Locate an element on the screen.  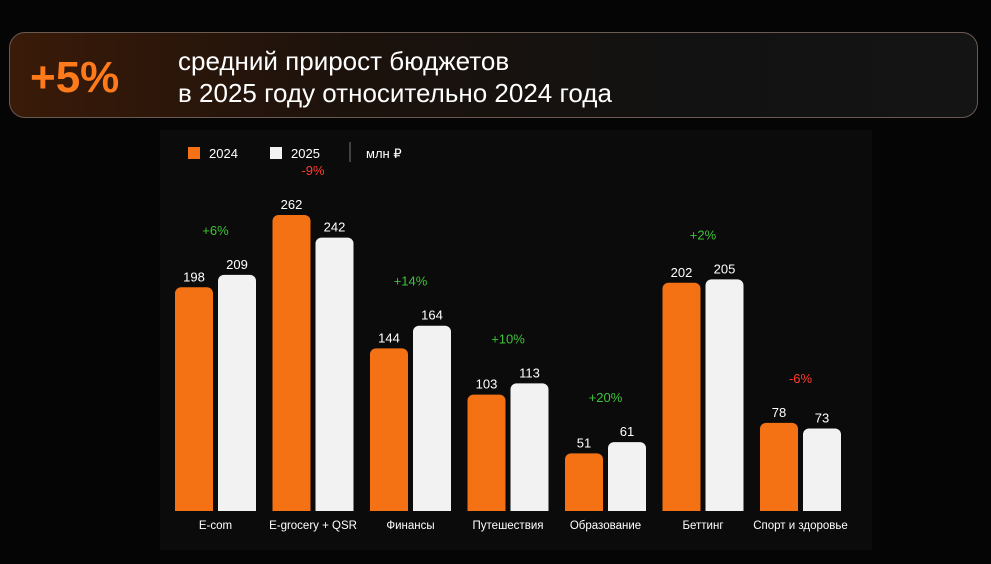
value-label-2024-cat-2: 144 is located at coordinates (389, 337).